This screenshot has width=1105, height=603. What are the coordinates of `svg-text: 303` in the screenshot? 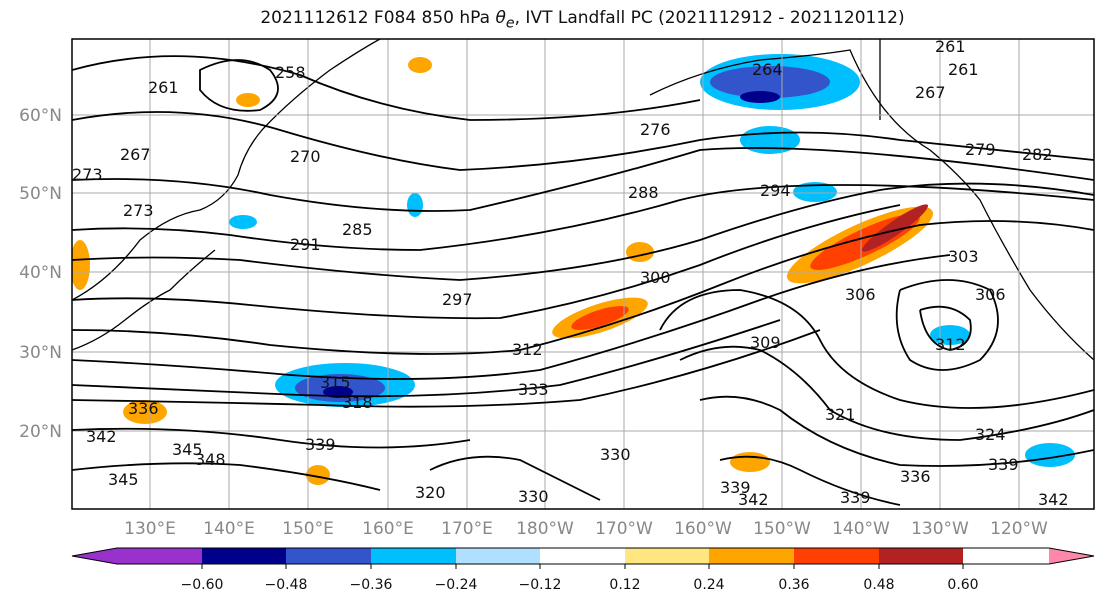 It's located at (963, 256).